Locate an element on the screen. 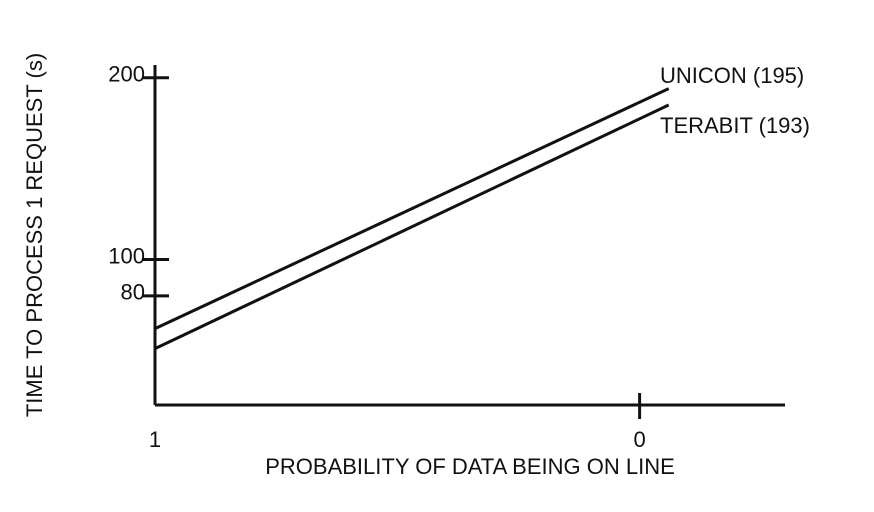 This screenshot has height=512, width=874. x-axis-label: PROBABILITY OF DATA BEING ON LINE is located at coordinates (470, 466).